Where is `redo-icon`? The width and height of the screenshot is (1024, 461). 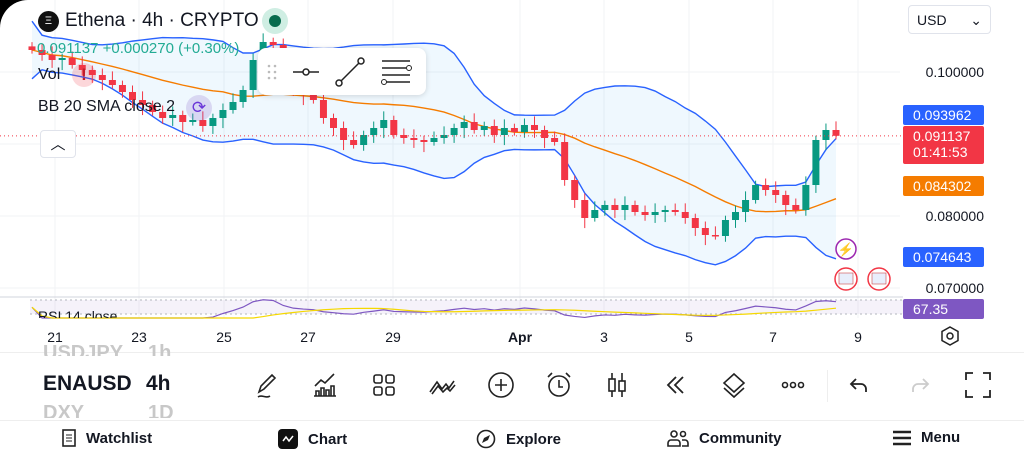 redo-icon is located at coordinates (921, 385).